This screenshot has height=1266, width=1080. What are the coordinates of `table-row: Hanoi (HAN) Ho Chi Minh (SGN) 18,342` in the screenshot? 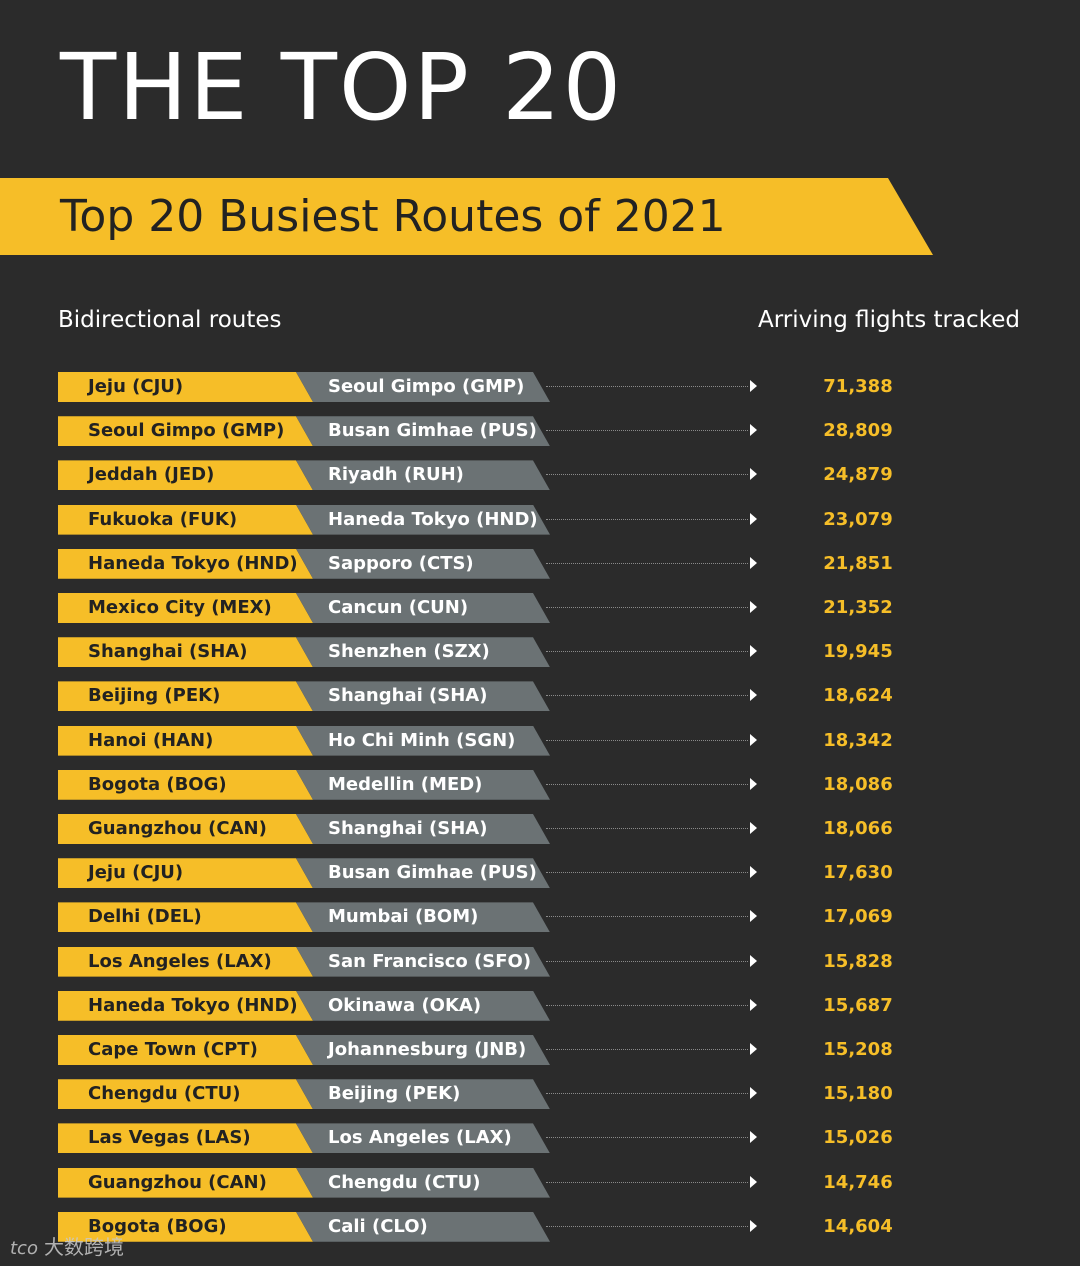 It's located at (540, 740).